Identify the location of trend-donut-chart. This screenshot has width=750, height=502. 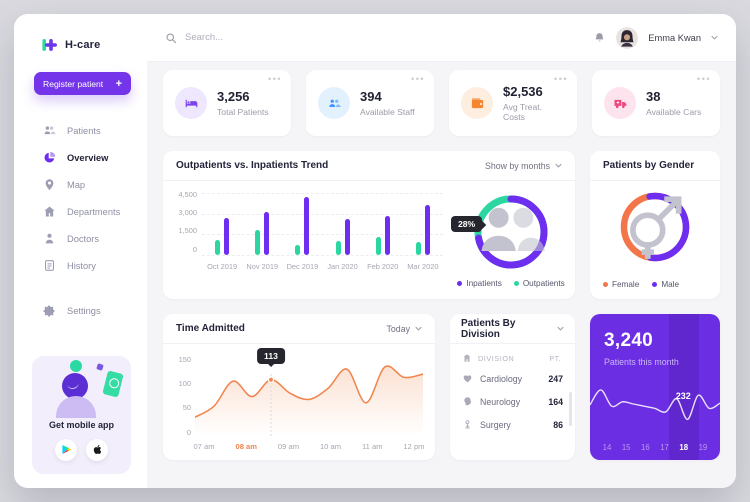
(511, 232).